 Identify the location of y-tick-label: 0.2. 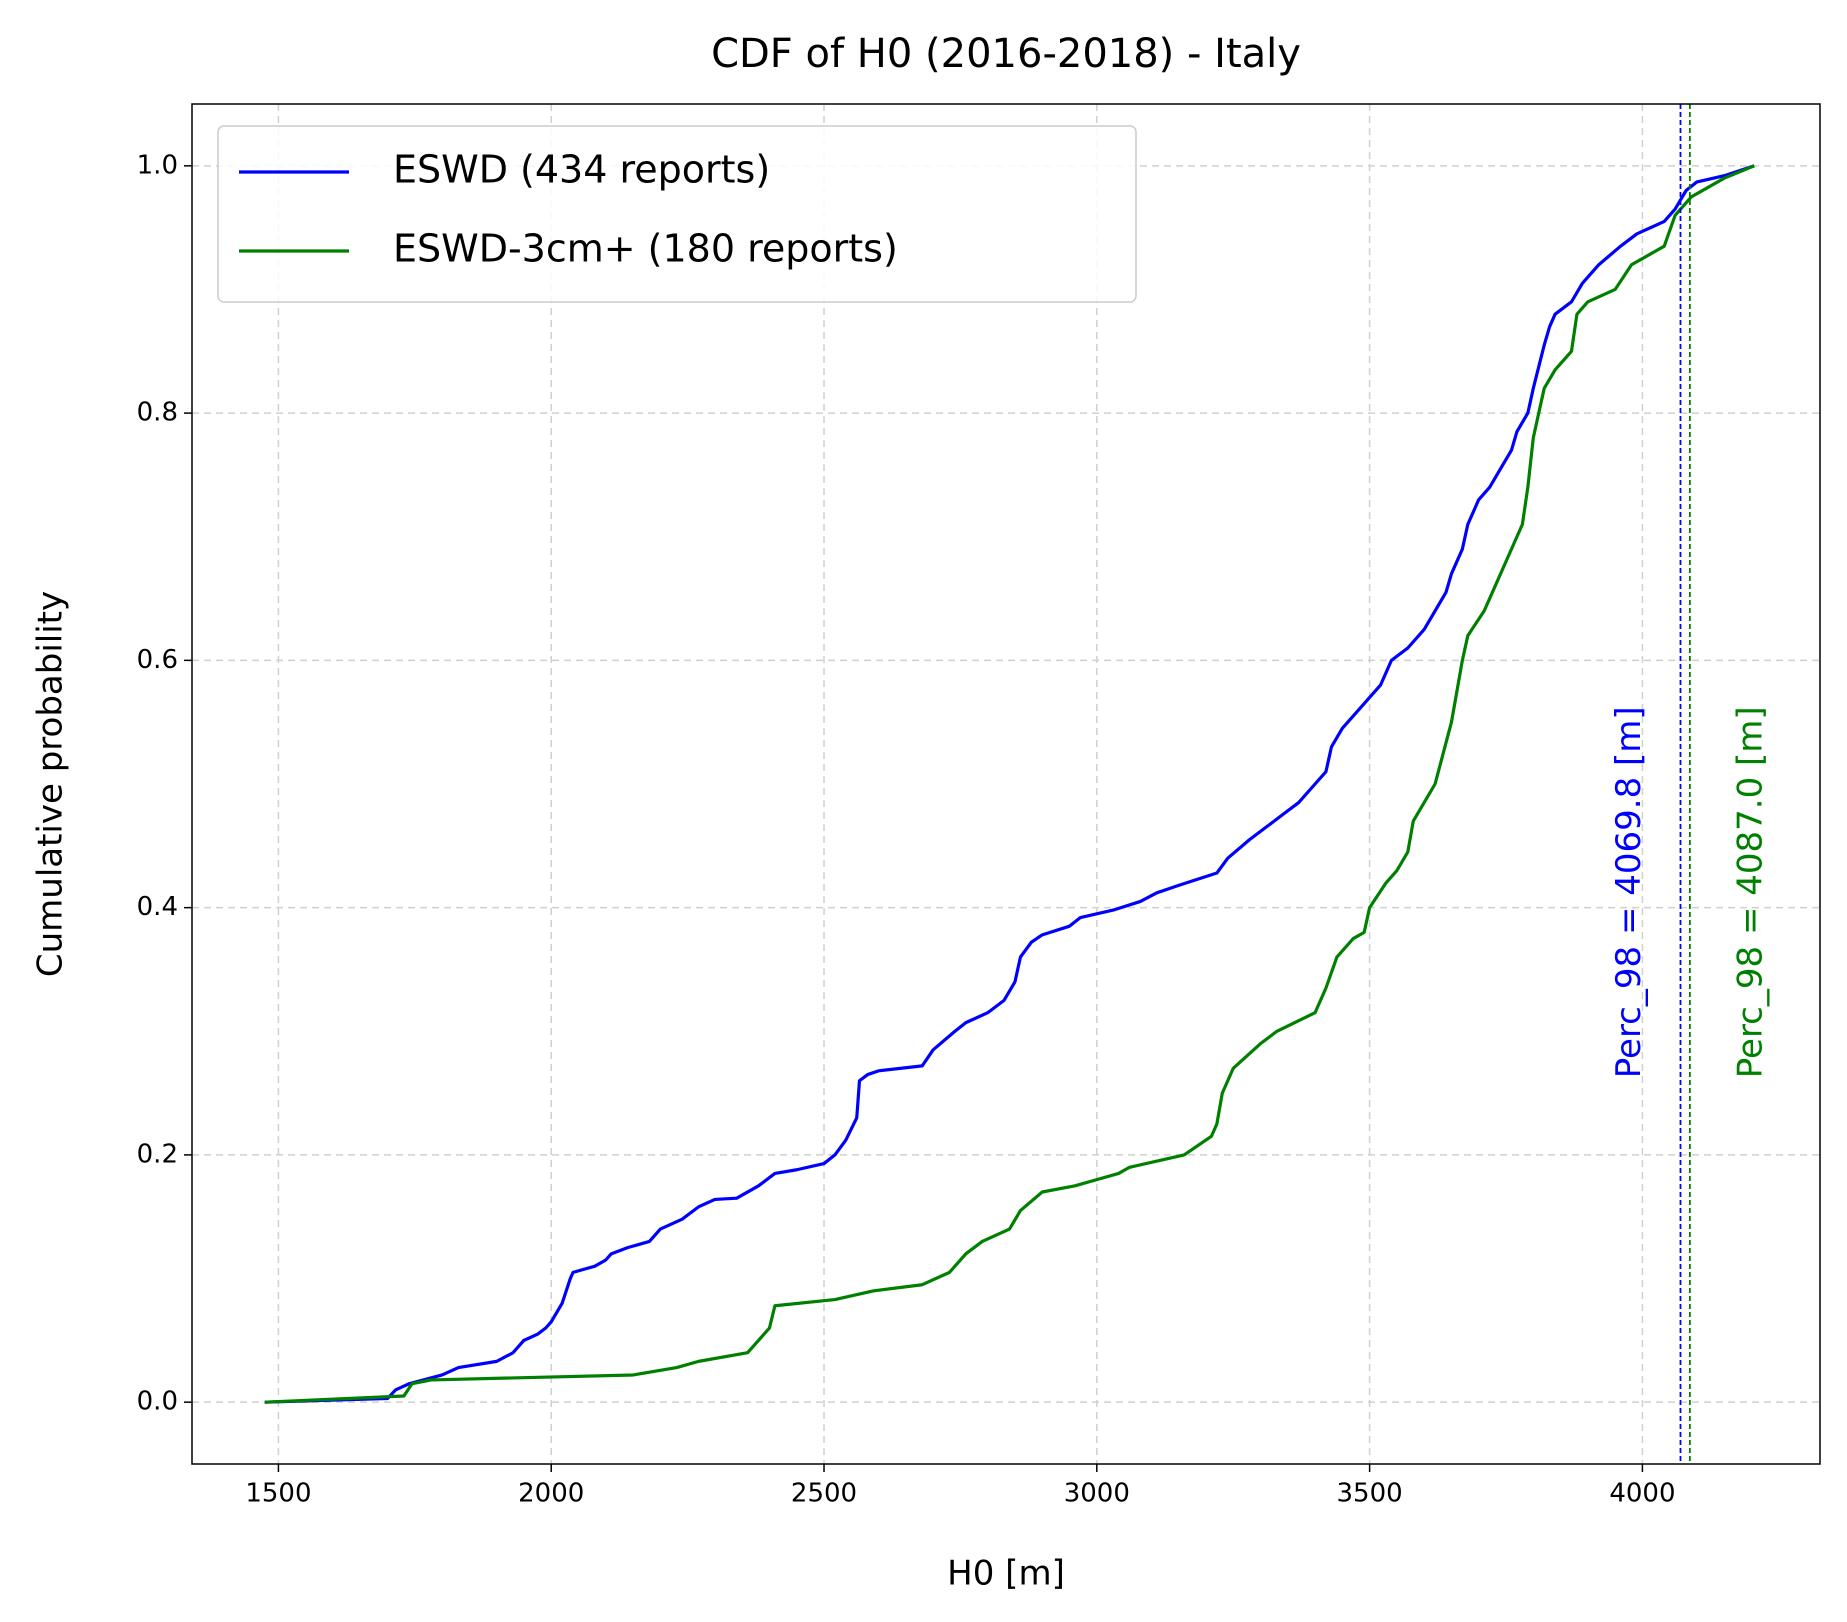
(157, 1154).